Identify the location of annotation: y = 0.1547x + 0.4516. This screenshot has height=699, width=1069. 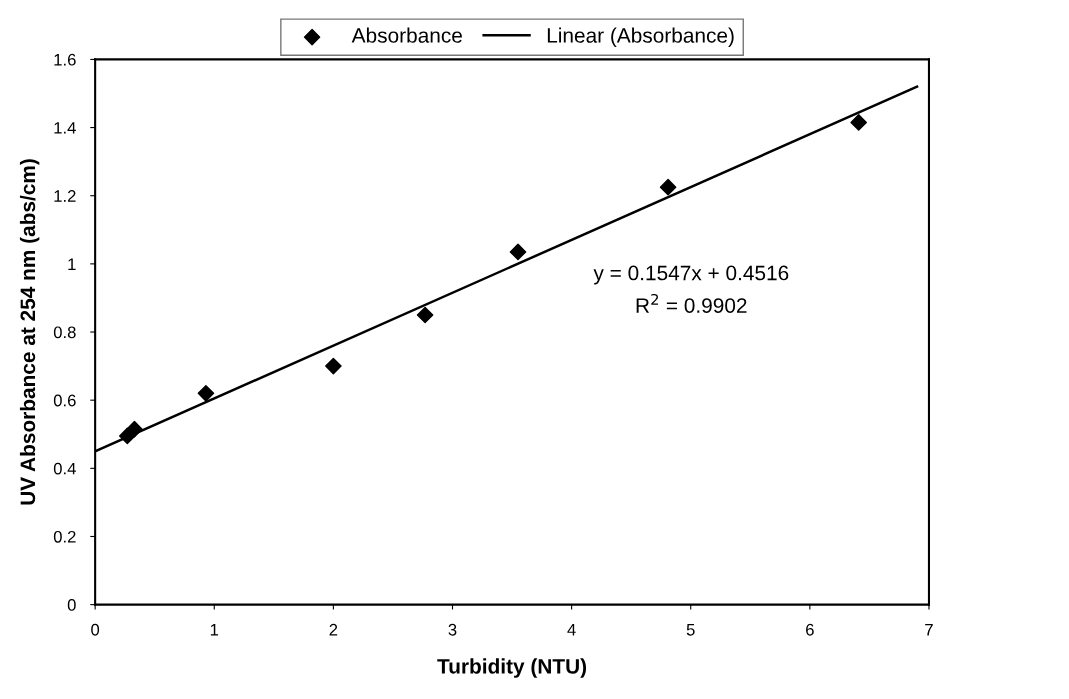
(691, 275).